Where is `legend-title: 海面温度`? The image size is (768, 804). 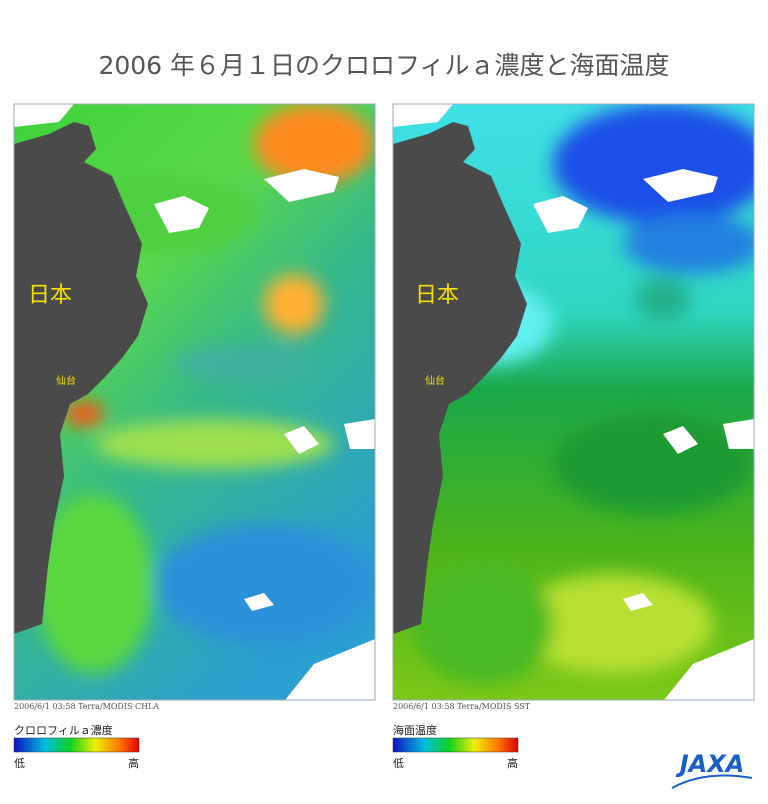 legend-title: 海面温度 is located at coordinates (415, 730).